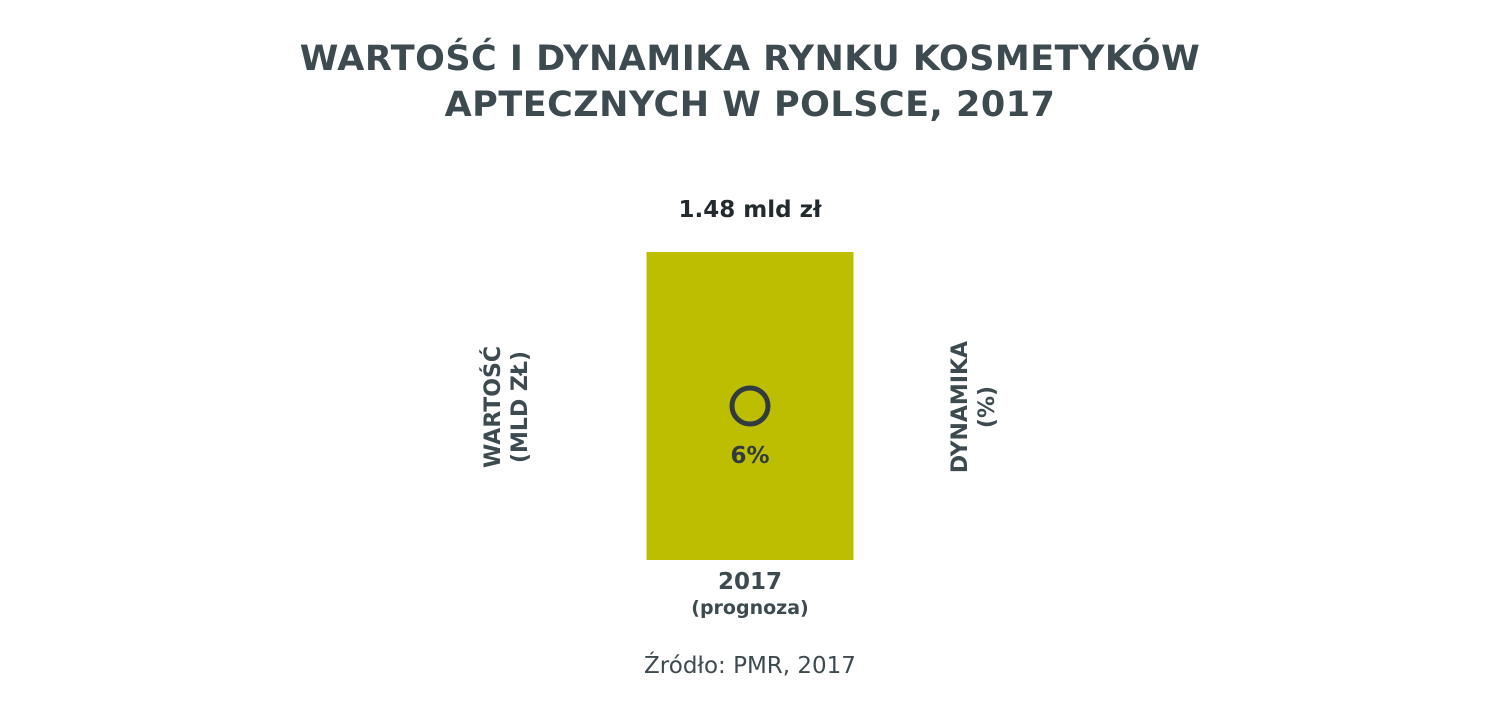 The image size is (1500, 721). What do you see at coordinates (750, 582) in the screenshot?
I see `category-label-0: 2017` at bounding box center [750, 582].